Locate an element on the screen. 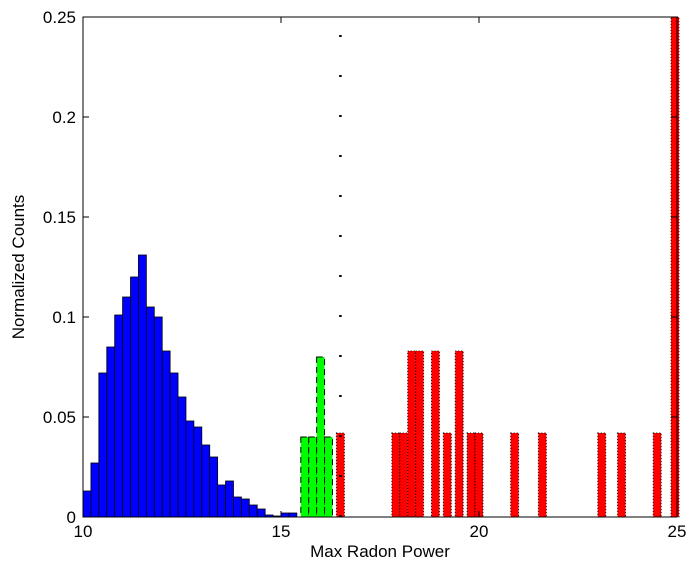 The width and height of the screenshot is (689, 569). x-tick-label: 10 is located at coordinates (83, 531).